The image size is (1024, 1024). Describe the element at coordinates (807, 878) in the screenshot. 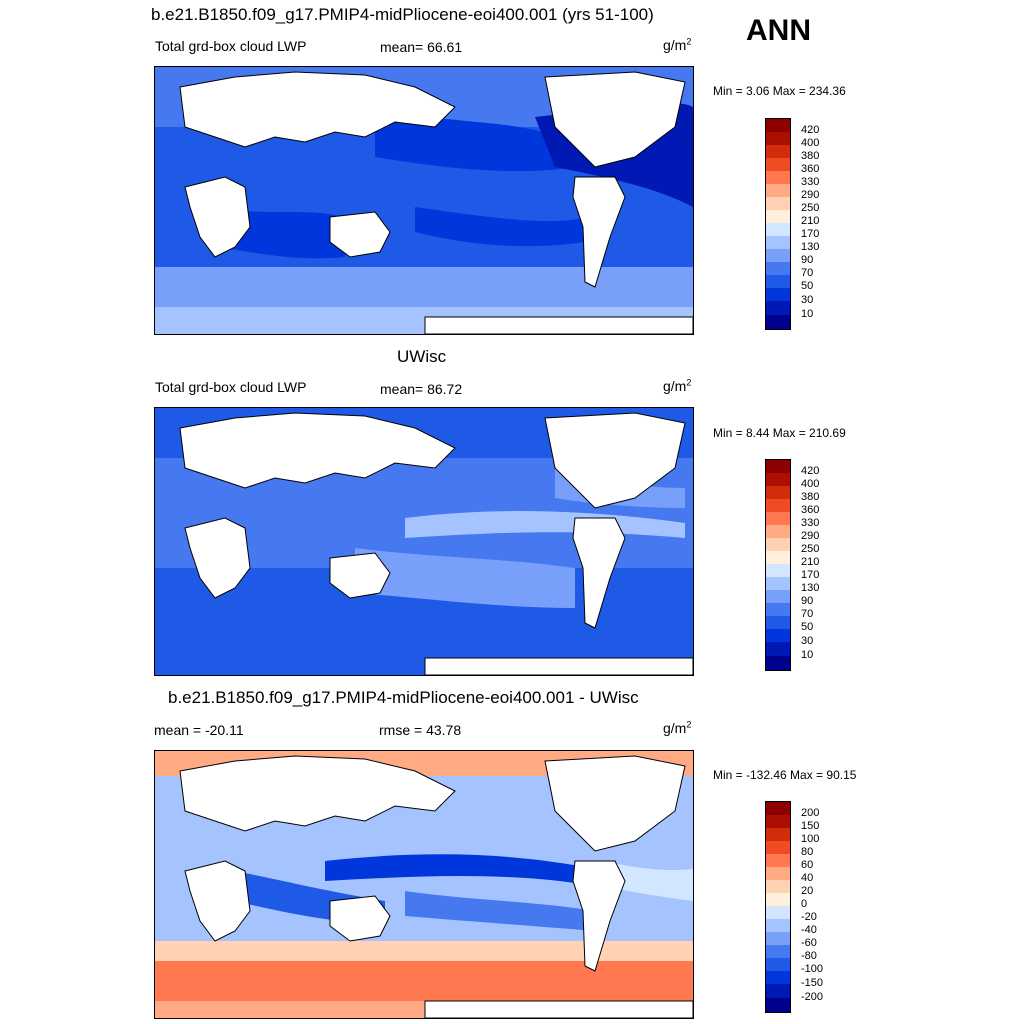

I see `colorbar-tick-label: 40` at that location.